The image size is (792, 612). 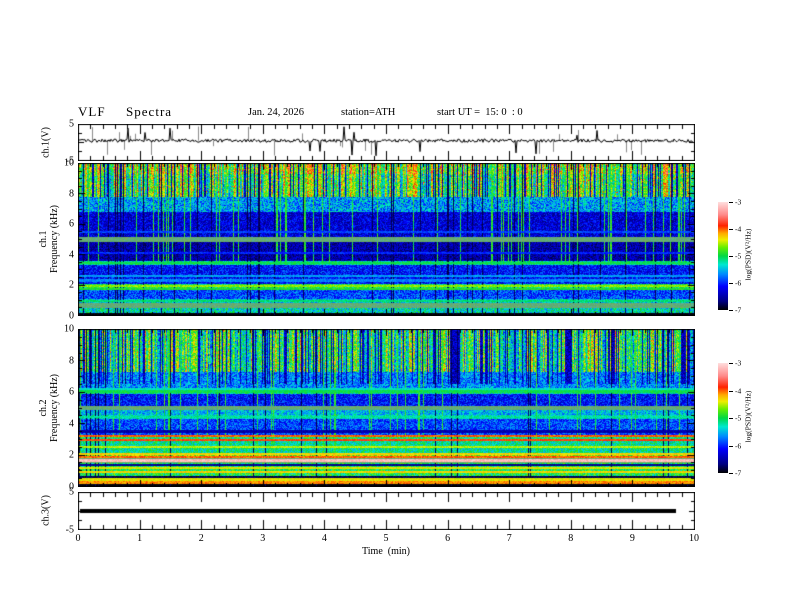 What do you see at coordinates (368, 112) in the screenshot?
I see `station-label: station=ATH` at bounding box center [368, 112].